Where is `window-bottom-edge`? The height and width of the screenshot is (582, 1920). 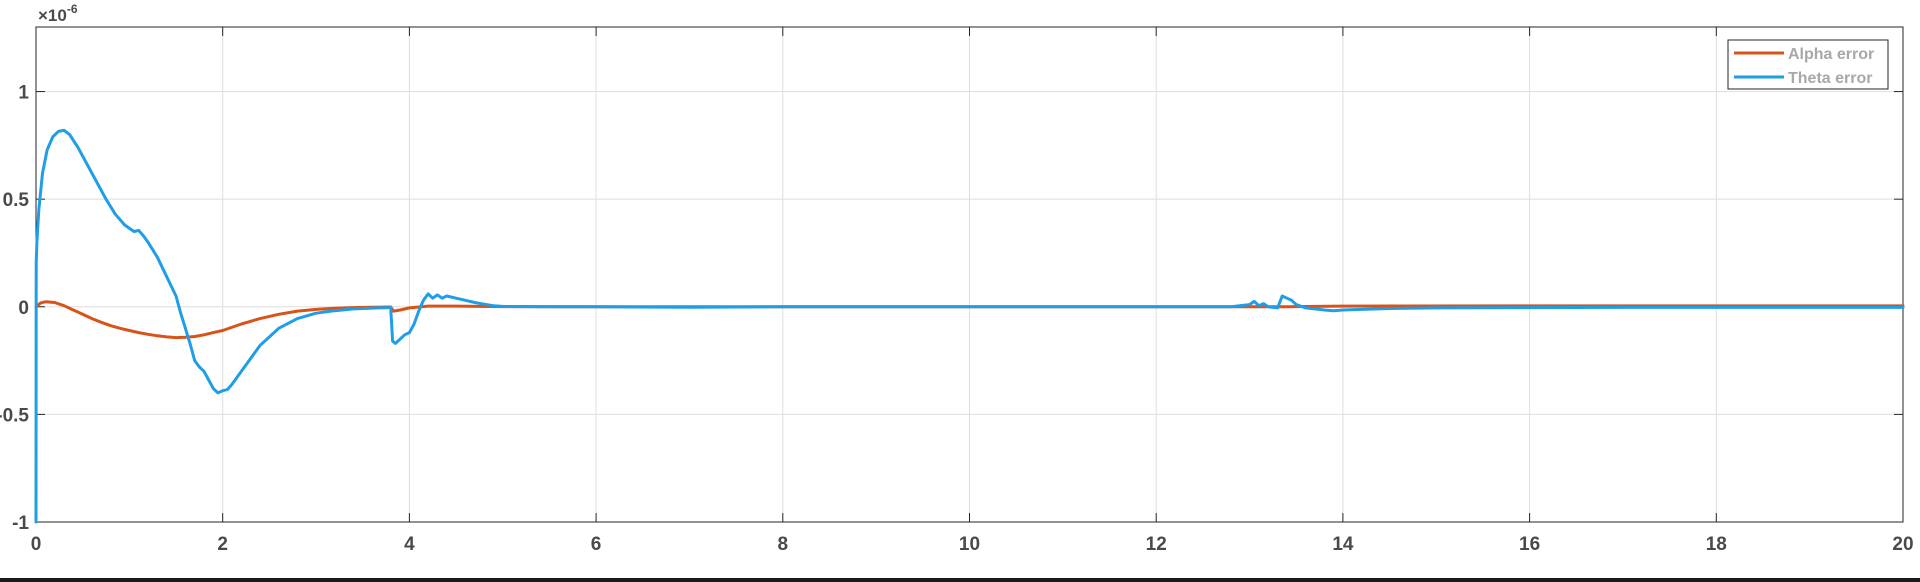
window-bottom-edge is located at coordinates (960, 580).